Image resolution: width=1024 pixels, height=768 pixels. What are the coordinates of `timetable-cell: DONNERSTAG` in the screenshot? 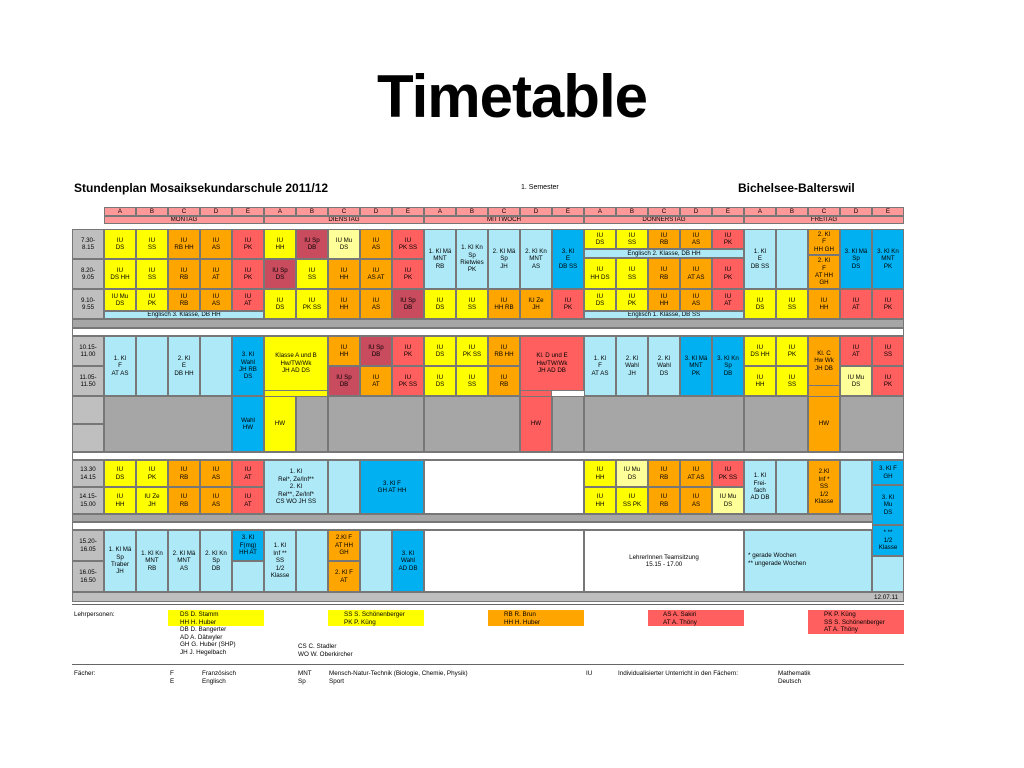 It's located at (664, 220).